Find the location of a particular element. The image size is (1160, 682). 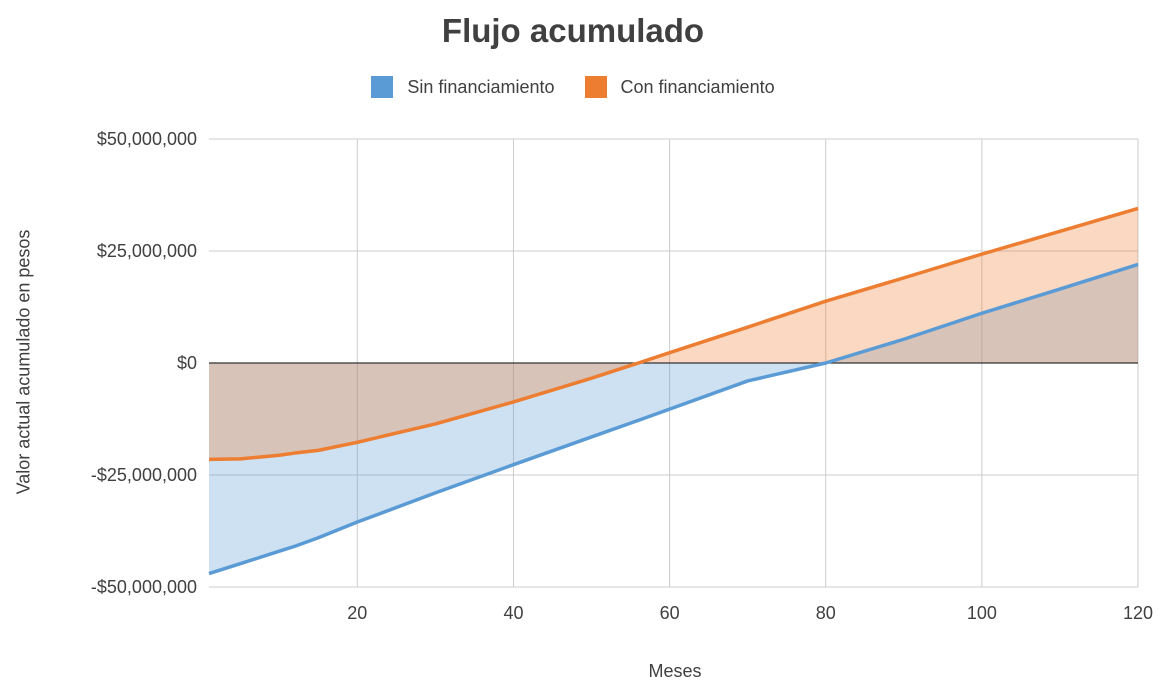

x-axis-label: Meses is located at coordinates (675, 671).